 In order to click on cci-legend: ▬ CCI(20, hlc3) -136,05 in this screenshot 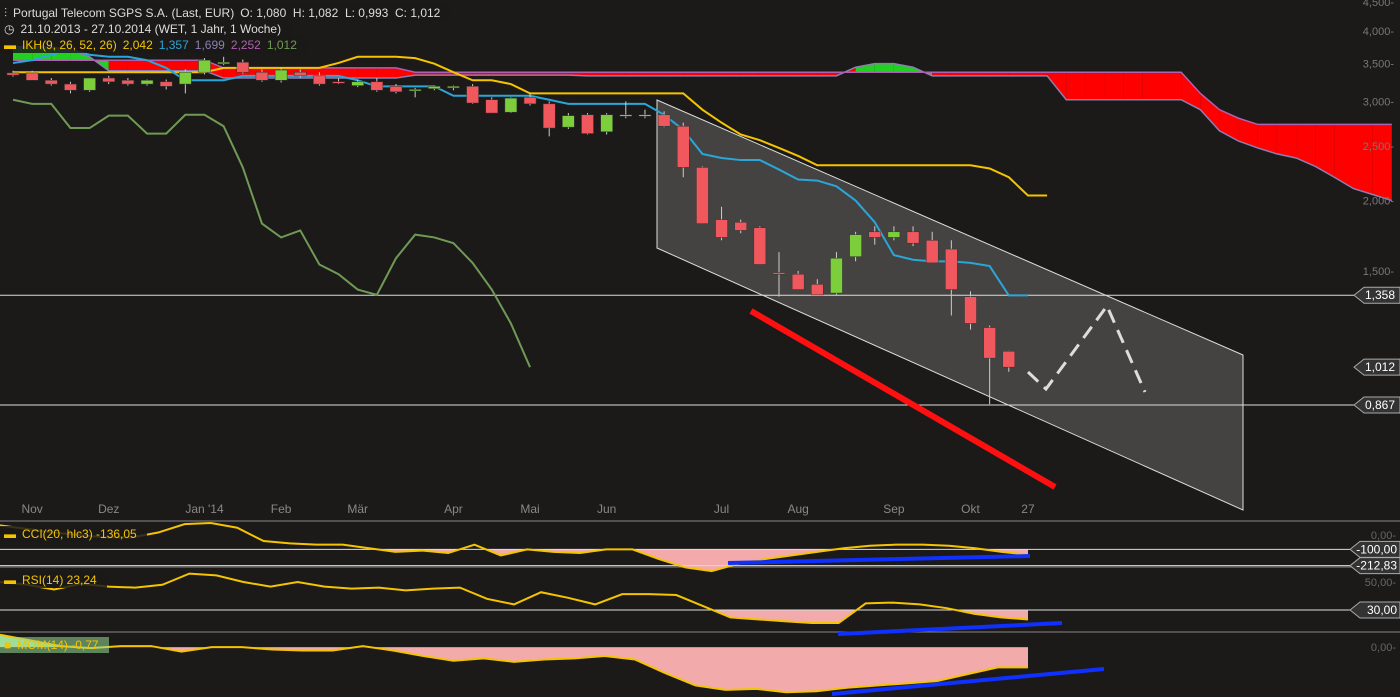, I will do `click(73, 534)`.